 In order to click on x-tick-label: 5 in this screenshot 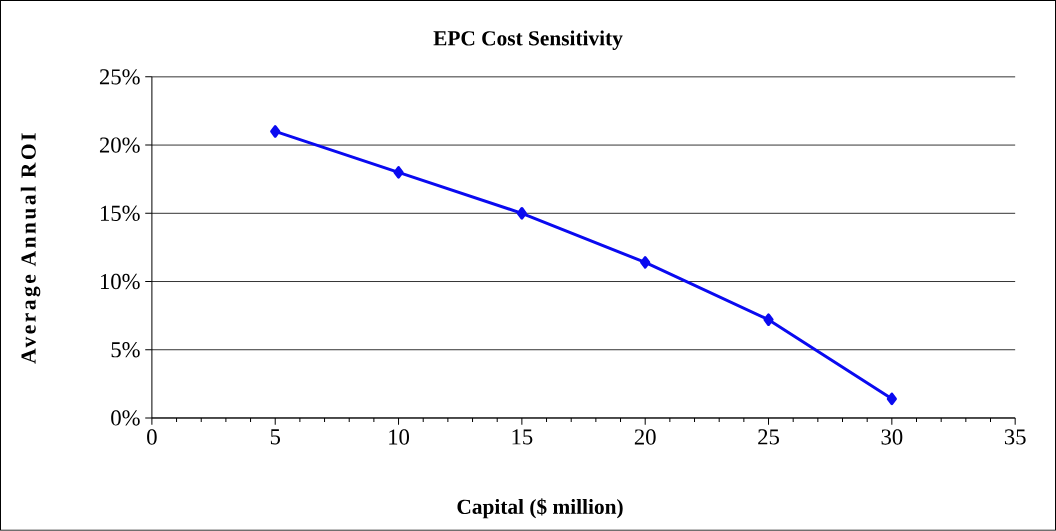, I will do `click(275, 437)`.